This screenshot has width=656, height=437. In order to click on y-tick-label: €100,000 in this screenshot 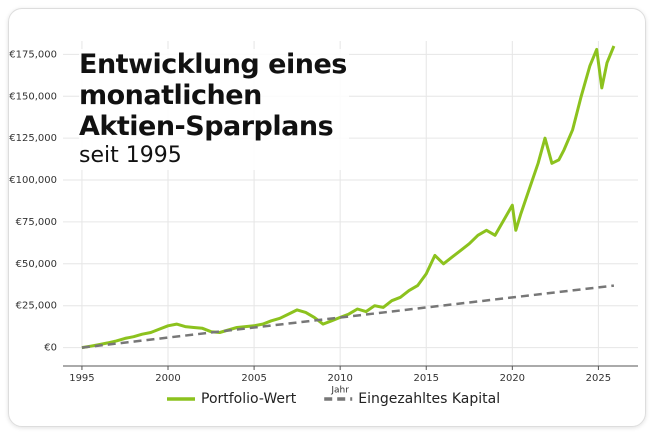, I will do `click(33, 180)`.